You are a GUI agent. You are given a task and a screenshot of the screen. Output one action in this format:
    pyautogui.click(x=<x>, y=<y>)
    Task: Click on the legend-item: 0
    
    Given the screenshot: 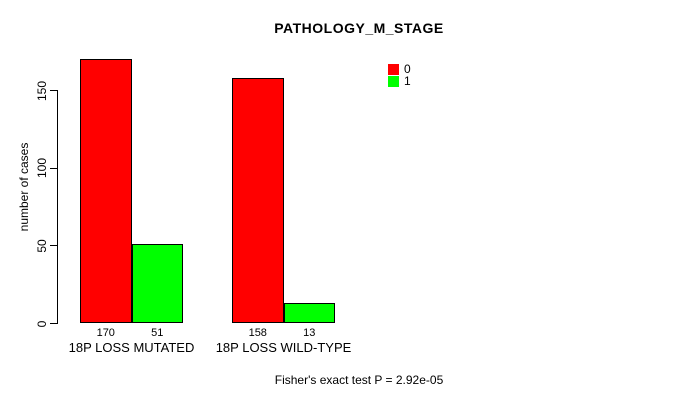 What is the action you would take?
    pyautogui.click(x=399, y=69)
    